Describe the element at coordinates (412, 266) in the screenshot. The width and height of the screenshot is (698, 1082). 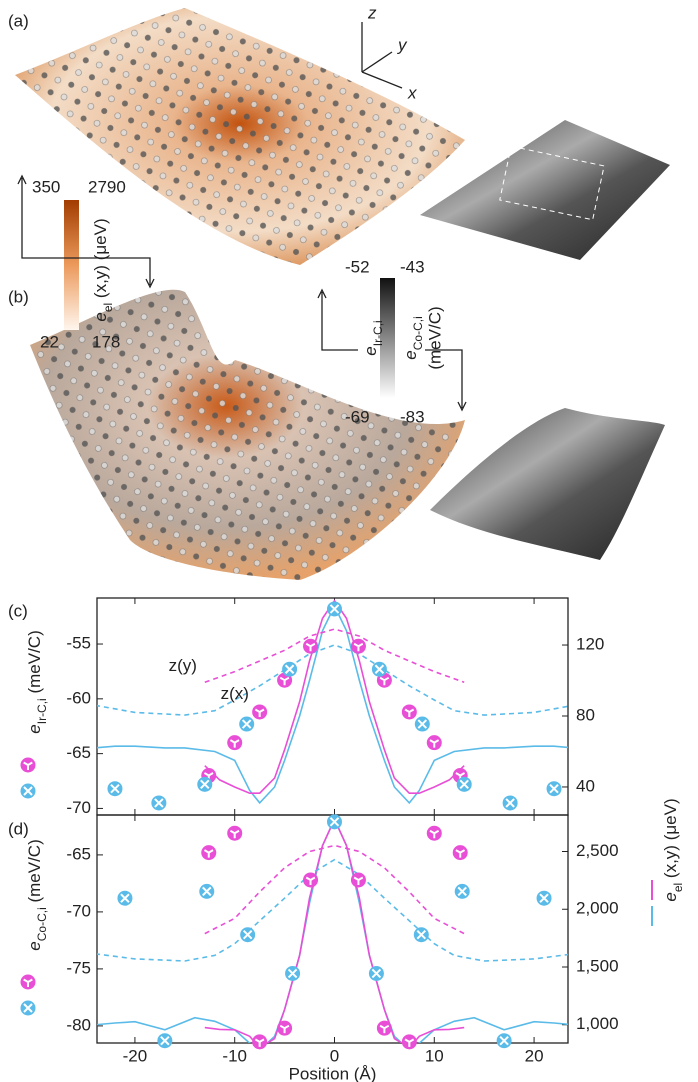
I see `colorbar-tick: -43` at that location.